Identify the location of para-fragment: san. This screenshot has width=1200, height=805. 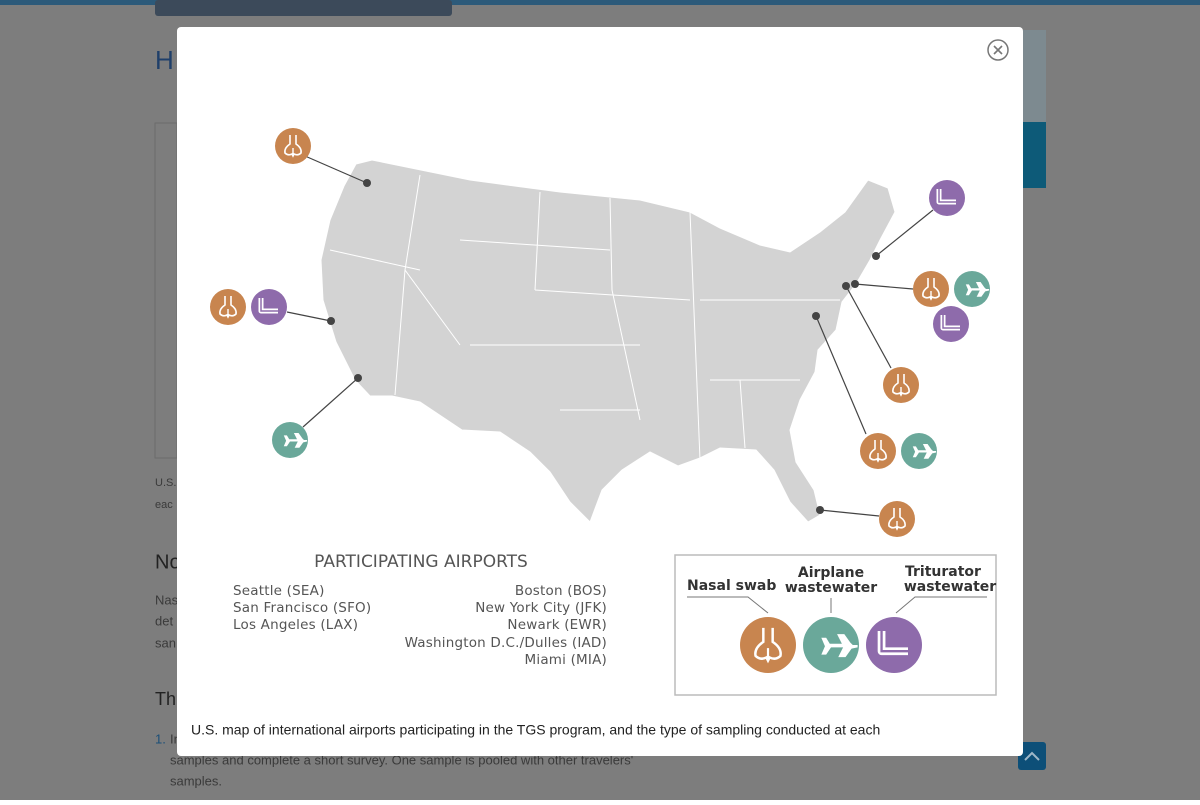
(165, 642).